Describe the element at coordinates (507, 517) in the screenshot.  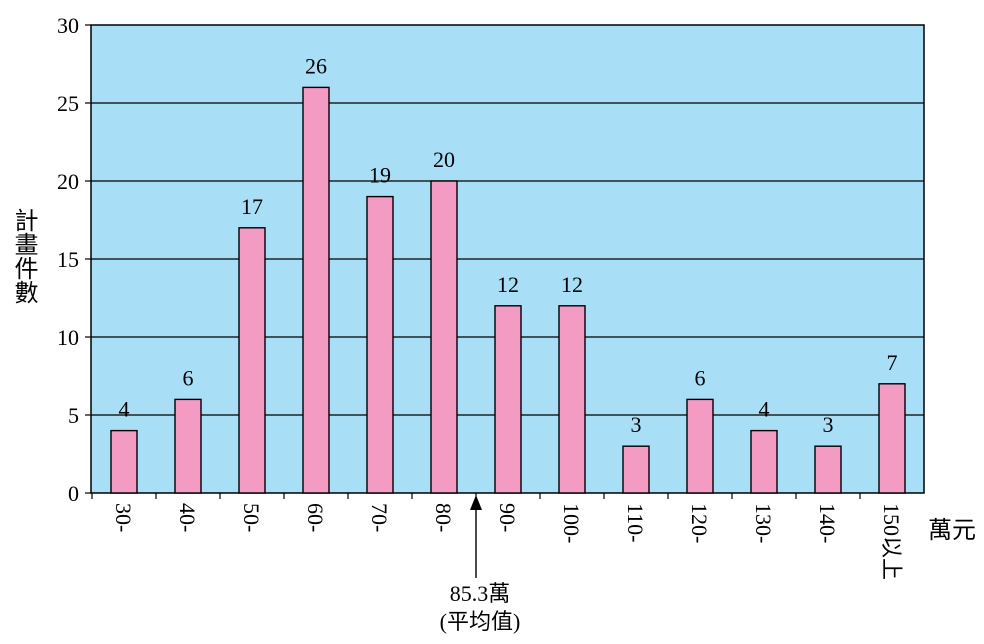
I see `x-tick-label: 90-` at that location.